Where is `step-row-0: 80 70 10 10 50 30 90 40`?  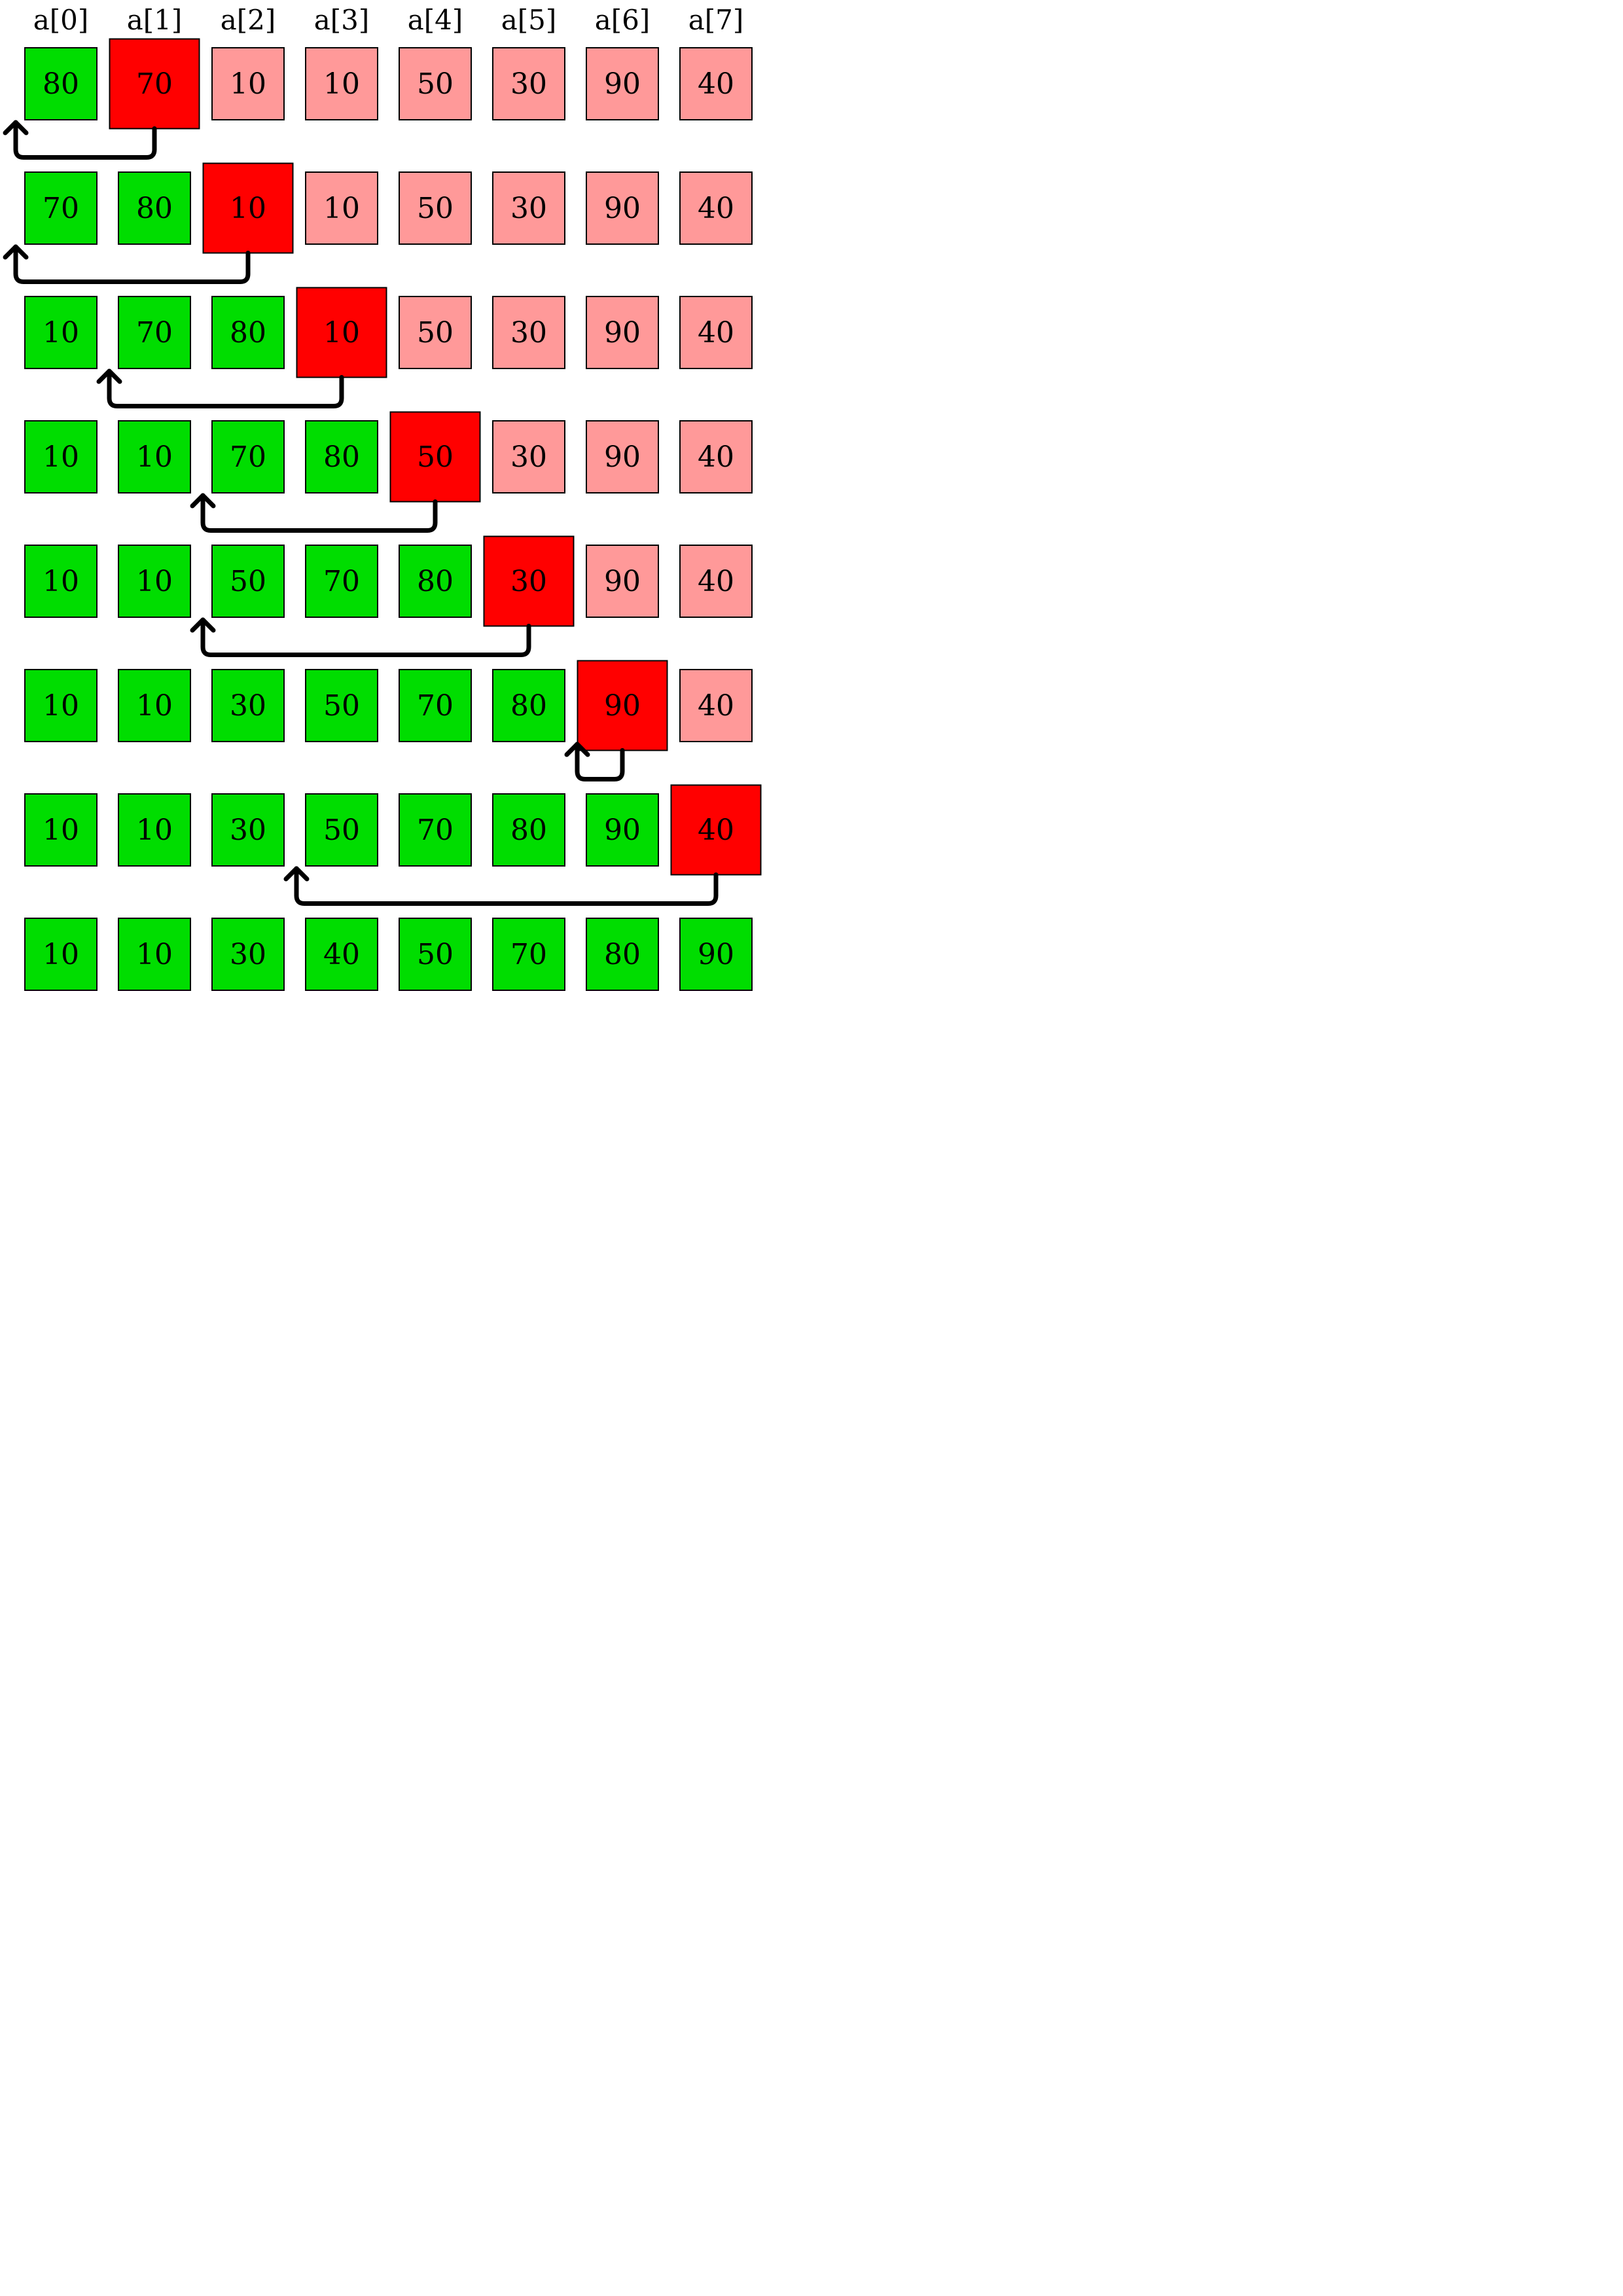
step-row-0: 80 70 10 10 50 30 90 40 is located at coordinates (378, 99).